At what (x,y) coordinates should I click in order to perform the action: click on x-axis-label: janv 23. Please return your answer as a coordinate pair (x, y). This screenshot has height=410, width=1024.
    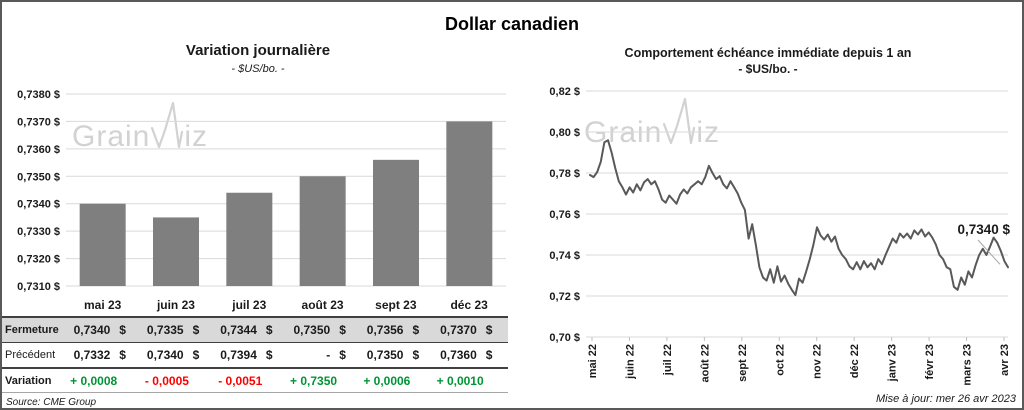
    Looking at the image, I should click on (893, 363).